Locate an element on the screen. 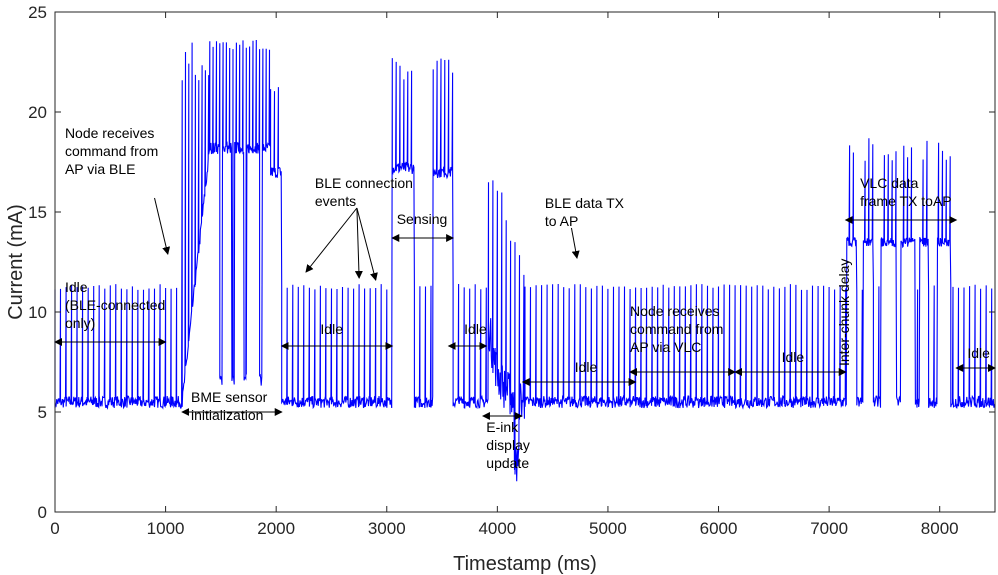  x-axis-label: Timestamp (ms) is located at coordinates (525, 564).